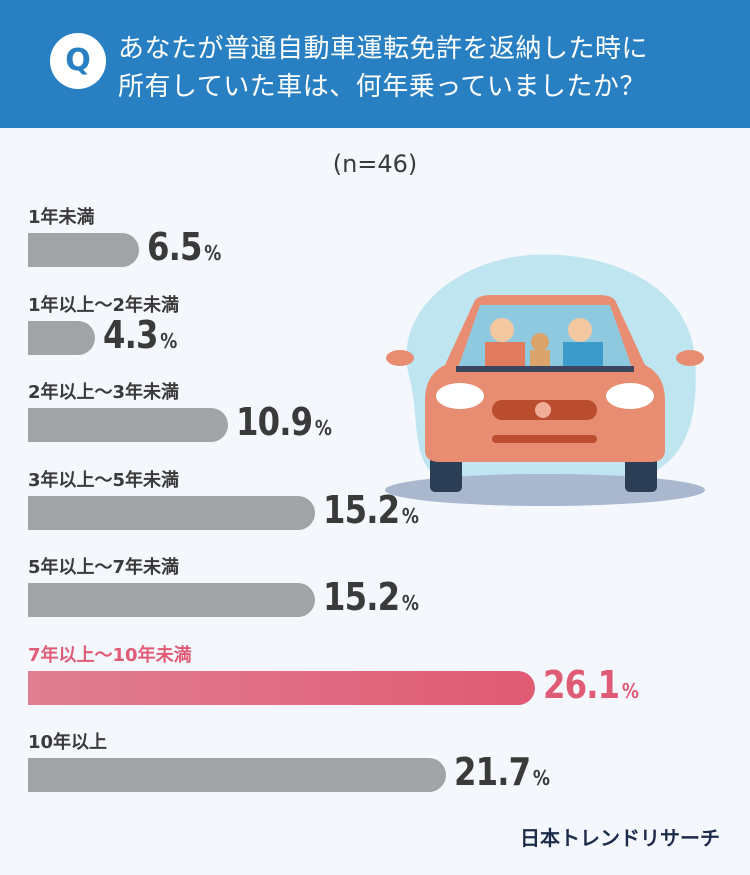 This screenshot has width=750, height=875. I want to click on car-illustration, so click(545, 380).